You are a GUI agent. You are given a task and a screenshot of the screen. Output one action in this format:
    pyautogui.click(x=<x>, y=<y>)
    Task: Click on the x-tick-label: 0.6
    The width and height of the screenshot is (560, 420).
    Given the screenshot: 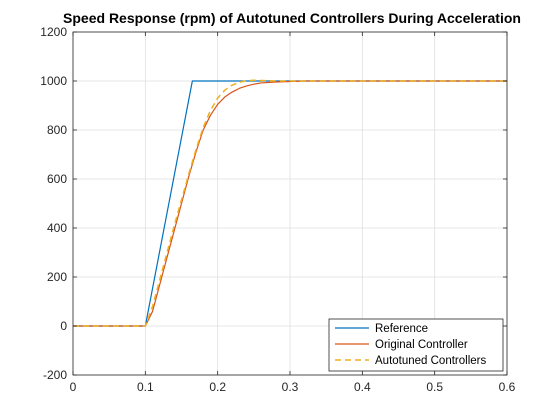 What is the action you would take?
    pyautogui.click(x=507, y=387)
    